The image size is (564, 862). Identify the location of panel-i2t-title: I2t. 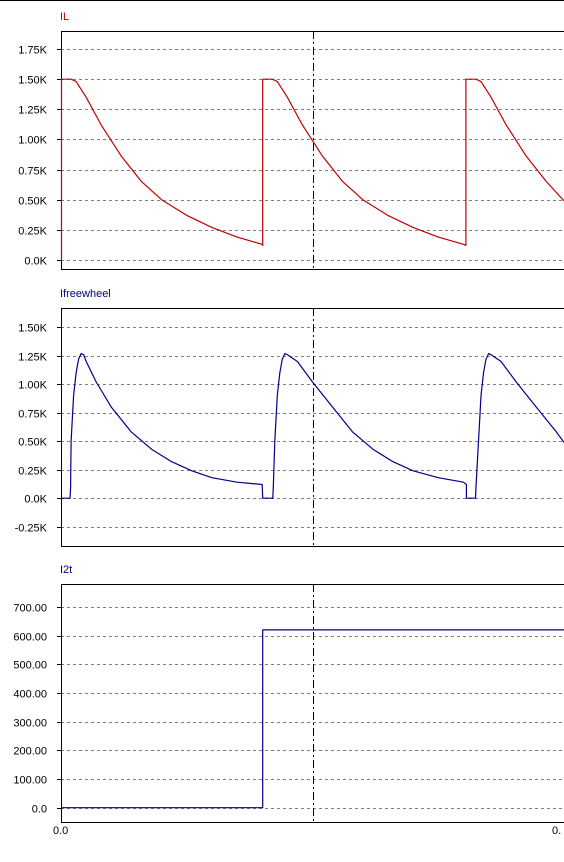
(66, 570).